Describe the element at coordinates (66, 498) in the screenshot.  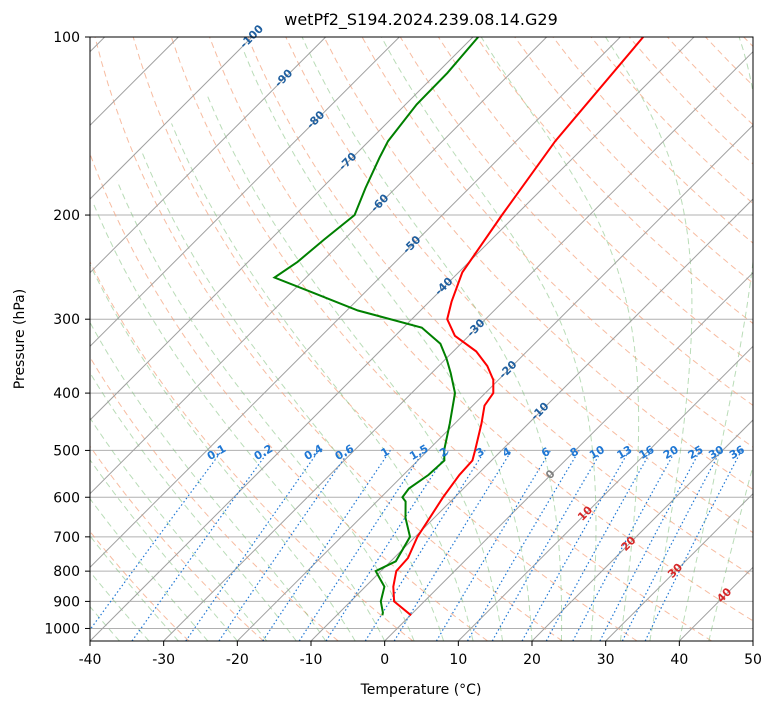
I see `y-tick-label: 600` at that location.